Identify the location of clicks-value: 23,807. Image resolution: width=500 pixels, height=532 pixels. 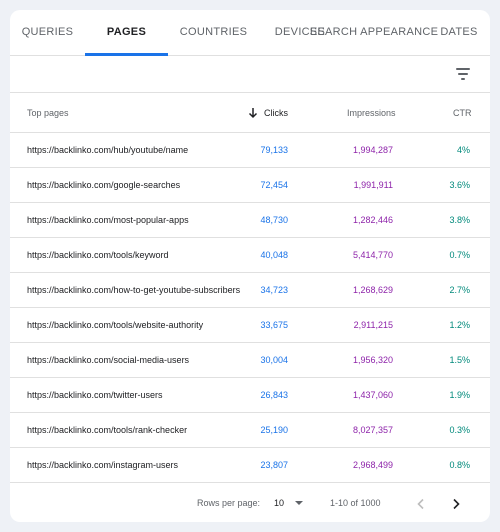
(274, 465).